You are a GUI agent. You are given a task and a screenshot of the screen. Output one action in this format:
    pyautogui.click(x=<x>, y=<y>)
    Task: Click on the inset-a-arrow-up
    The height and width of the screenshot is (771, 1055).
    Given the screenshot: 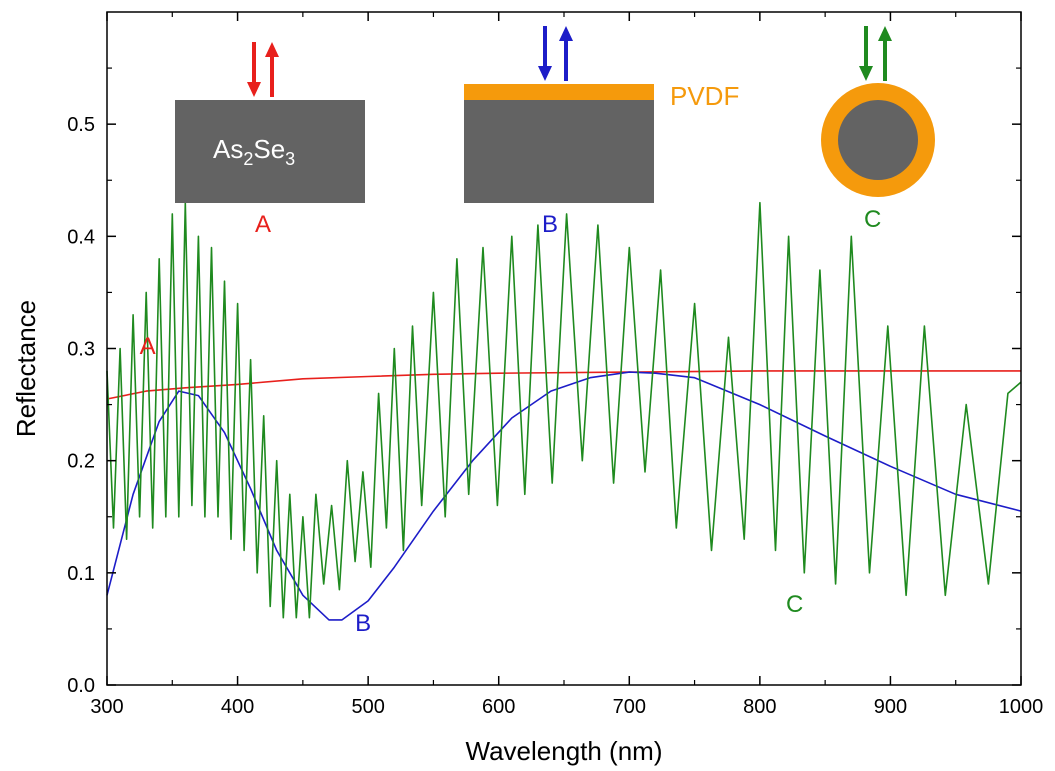 What is the action you would take?
    pyautogui.click(x=272, y=69)
    